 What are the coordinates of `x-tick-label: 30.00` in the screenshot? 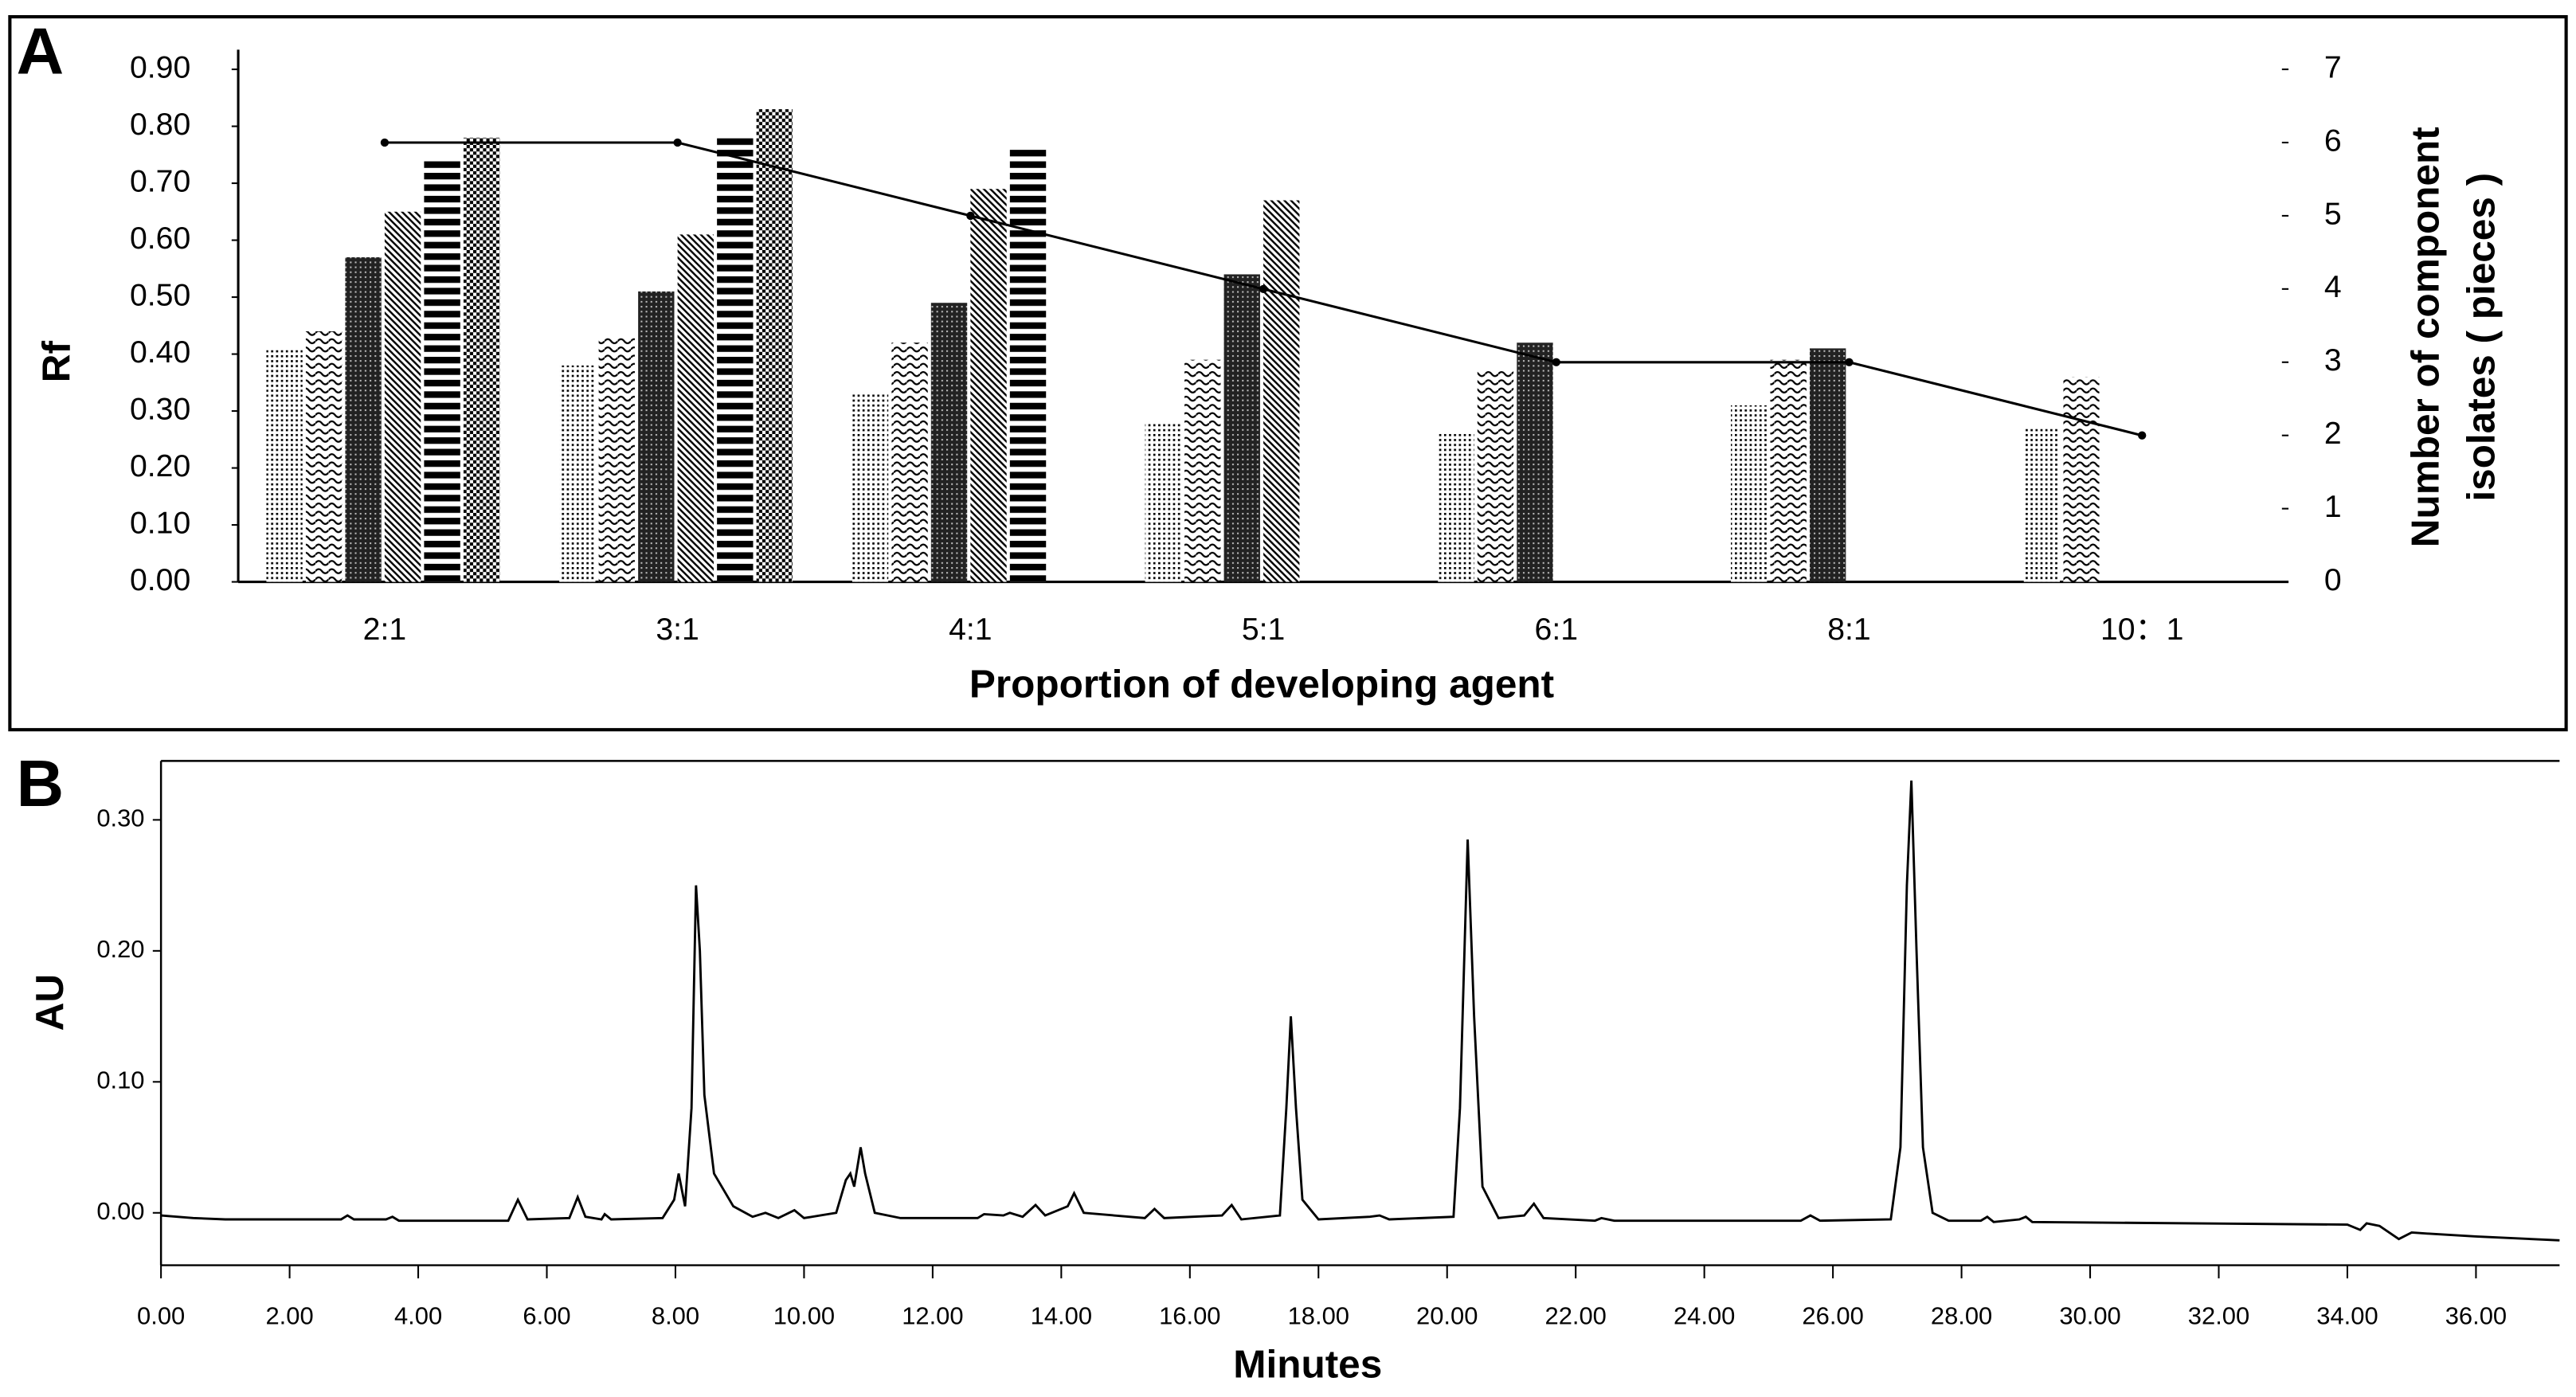 It's located at (2089, 1316).